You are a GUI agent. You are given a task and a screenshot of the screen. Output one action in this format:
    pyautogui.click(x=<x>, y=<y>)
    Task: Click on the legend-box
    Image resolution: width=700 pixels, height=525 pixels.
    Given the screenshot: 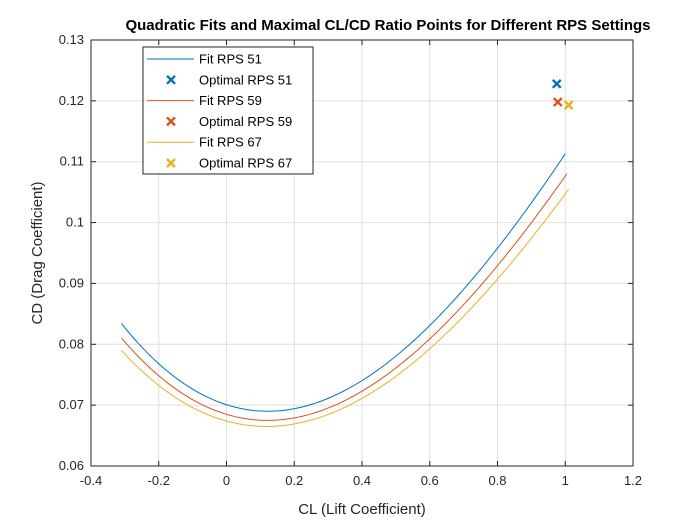 What is the action you would take?
    pyautogui.click(x=228, y=110)
    